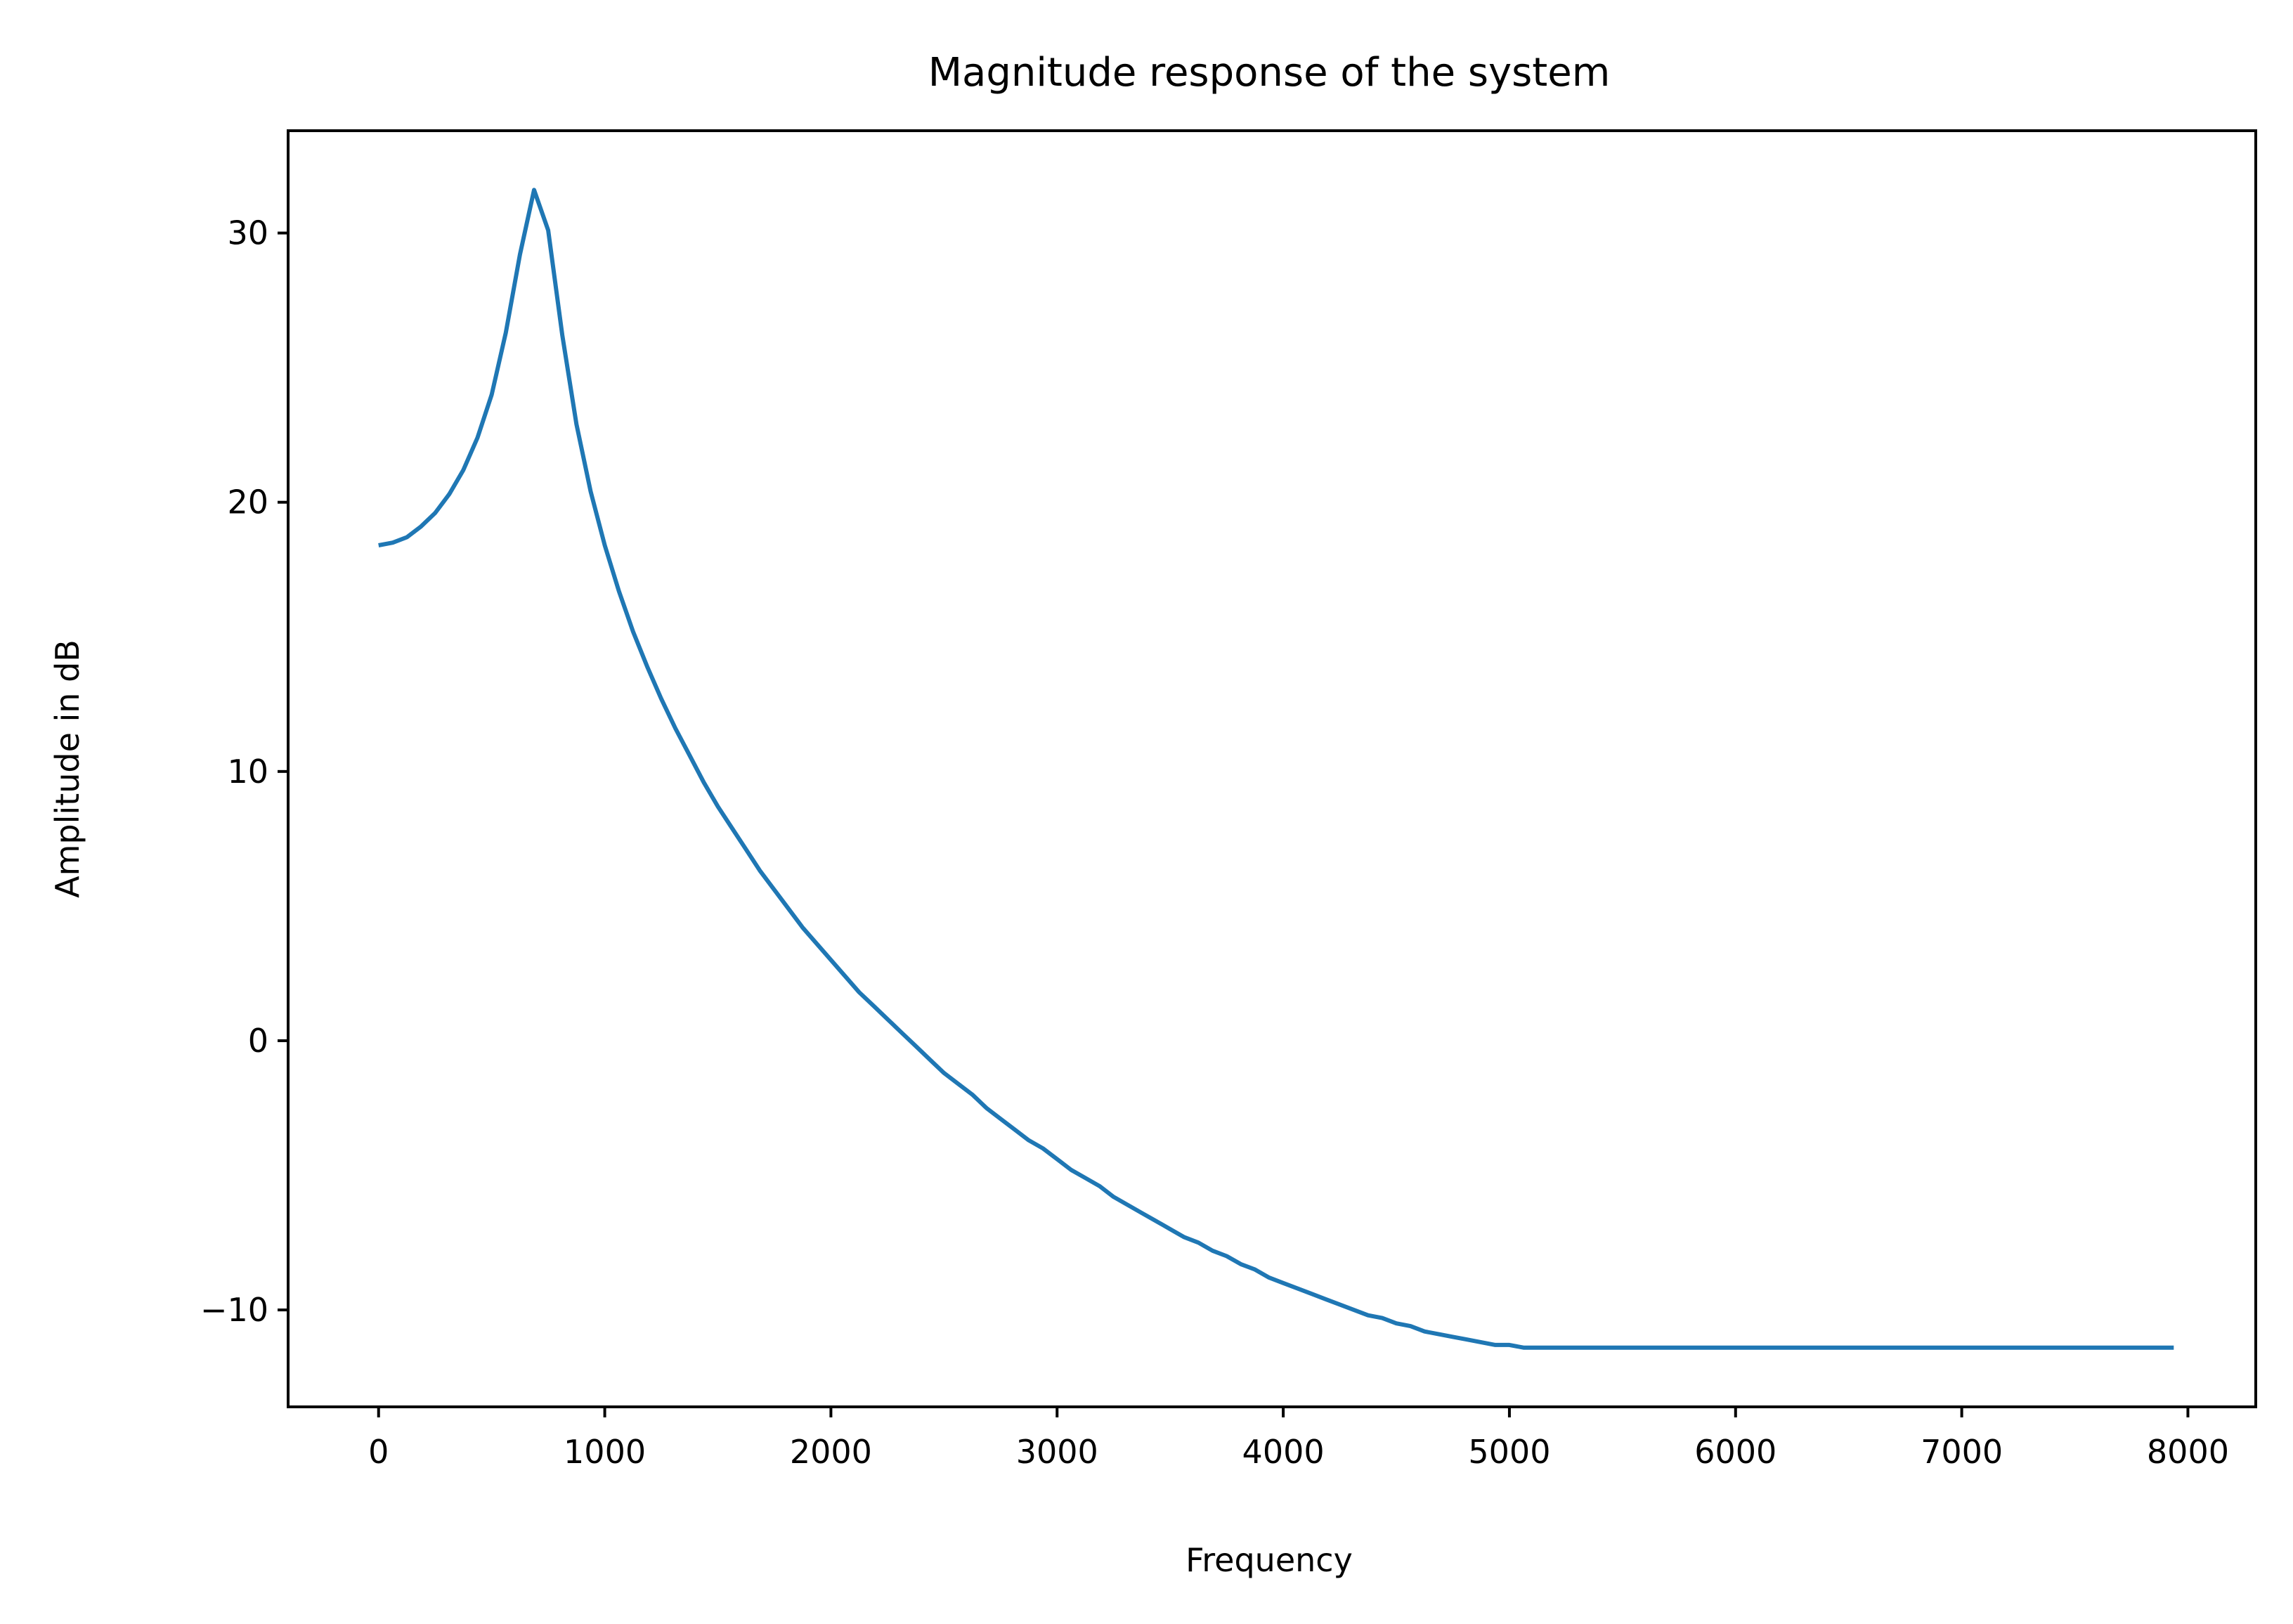 This screenshot has height=1624, width=2293. What do you see at coordinates (67, 768) in the screenshot?
I see `y-axis-label: Amplitude in dB` at bounding box center [67, 768].